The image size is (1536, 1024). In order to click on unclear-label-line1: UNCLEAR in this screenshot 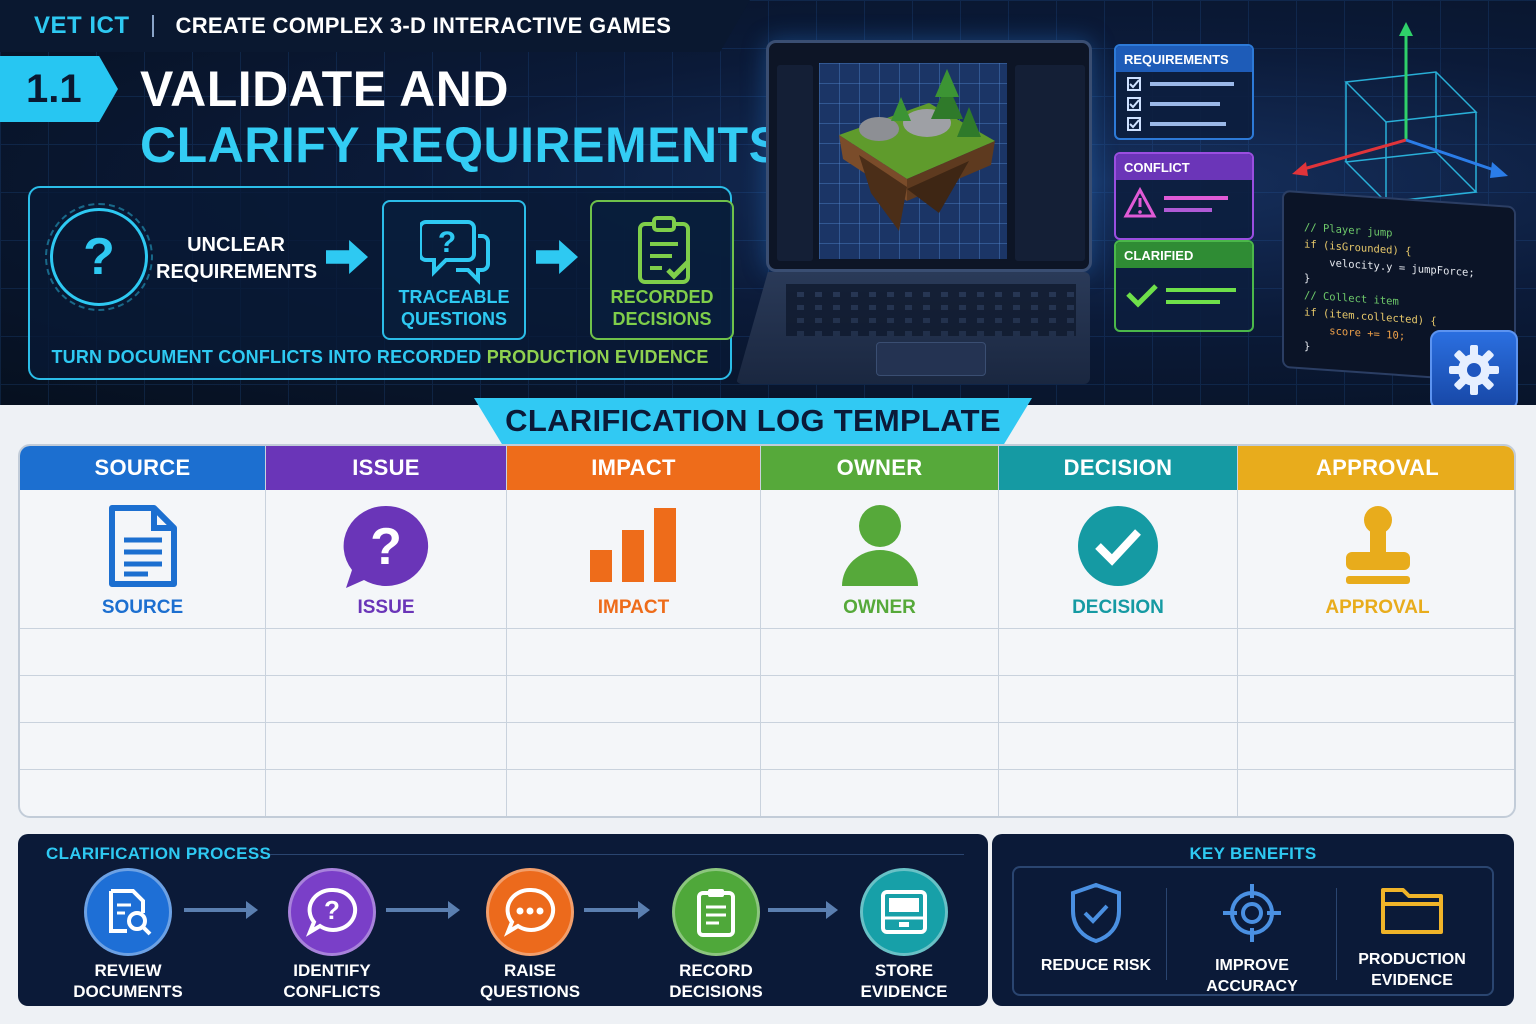, I will do `click(236, 245)`.